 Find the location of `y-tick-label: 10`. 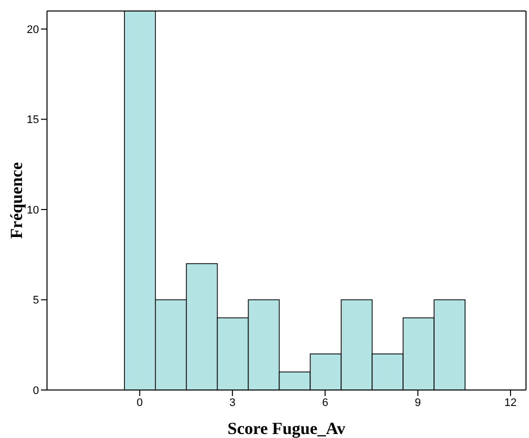

y-tick-label: 10 is located at coordinates (32, 210).